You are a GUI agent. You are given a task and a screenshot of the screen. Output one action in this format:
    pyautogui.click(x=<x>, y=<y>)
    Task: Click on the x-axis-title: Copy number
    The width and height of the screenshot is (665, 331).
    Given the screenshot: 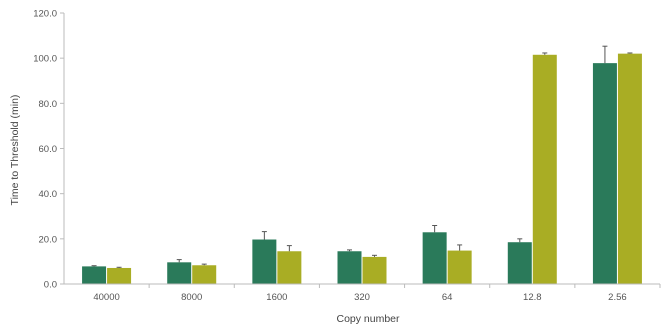 What is the action you would take?
    pyautogui.click(x=368, y=319)
    